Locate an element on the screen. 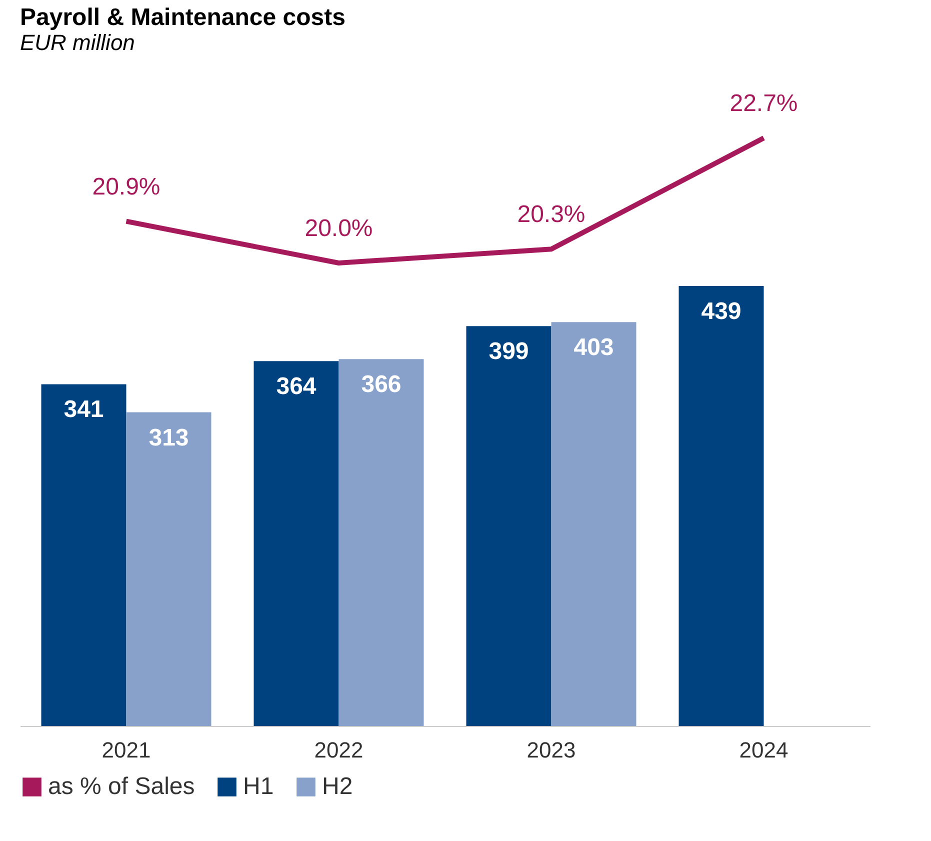 This screenshot has height=841, width=931. data-label: 20.3% is located at coordinates (551, 214).